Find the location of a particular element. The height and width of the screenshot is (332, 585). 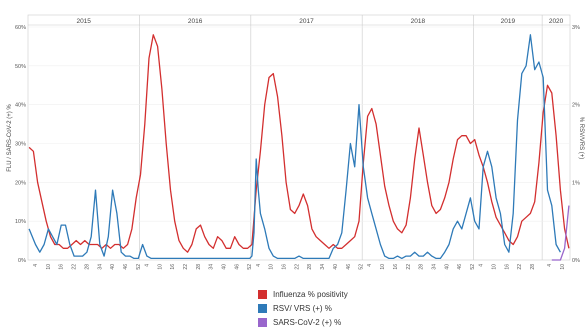

week-tick-2015-28: 28 is located at coordinates (87, 267).